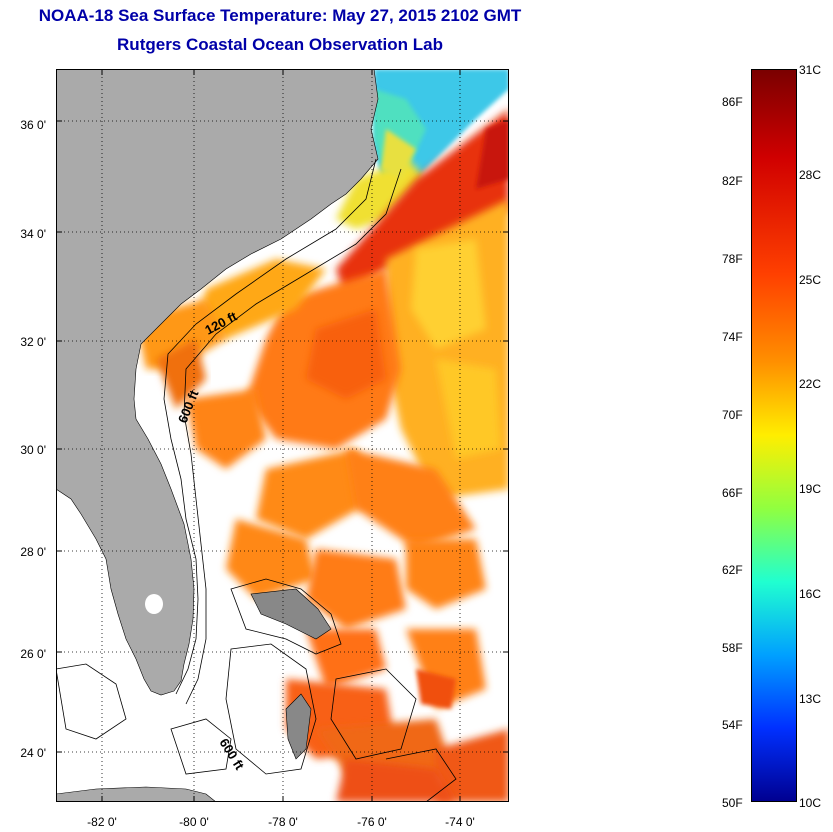  What do you see at coordinates (810, 594) in the screenshot?
I see `colorbar-c-label: 16C` at bounding box center [810, 594].